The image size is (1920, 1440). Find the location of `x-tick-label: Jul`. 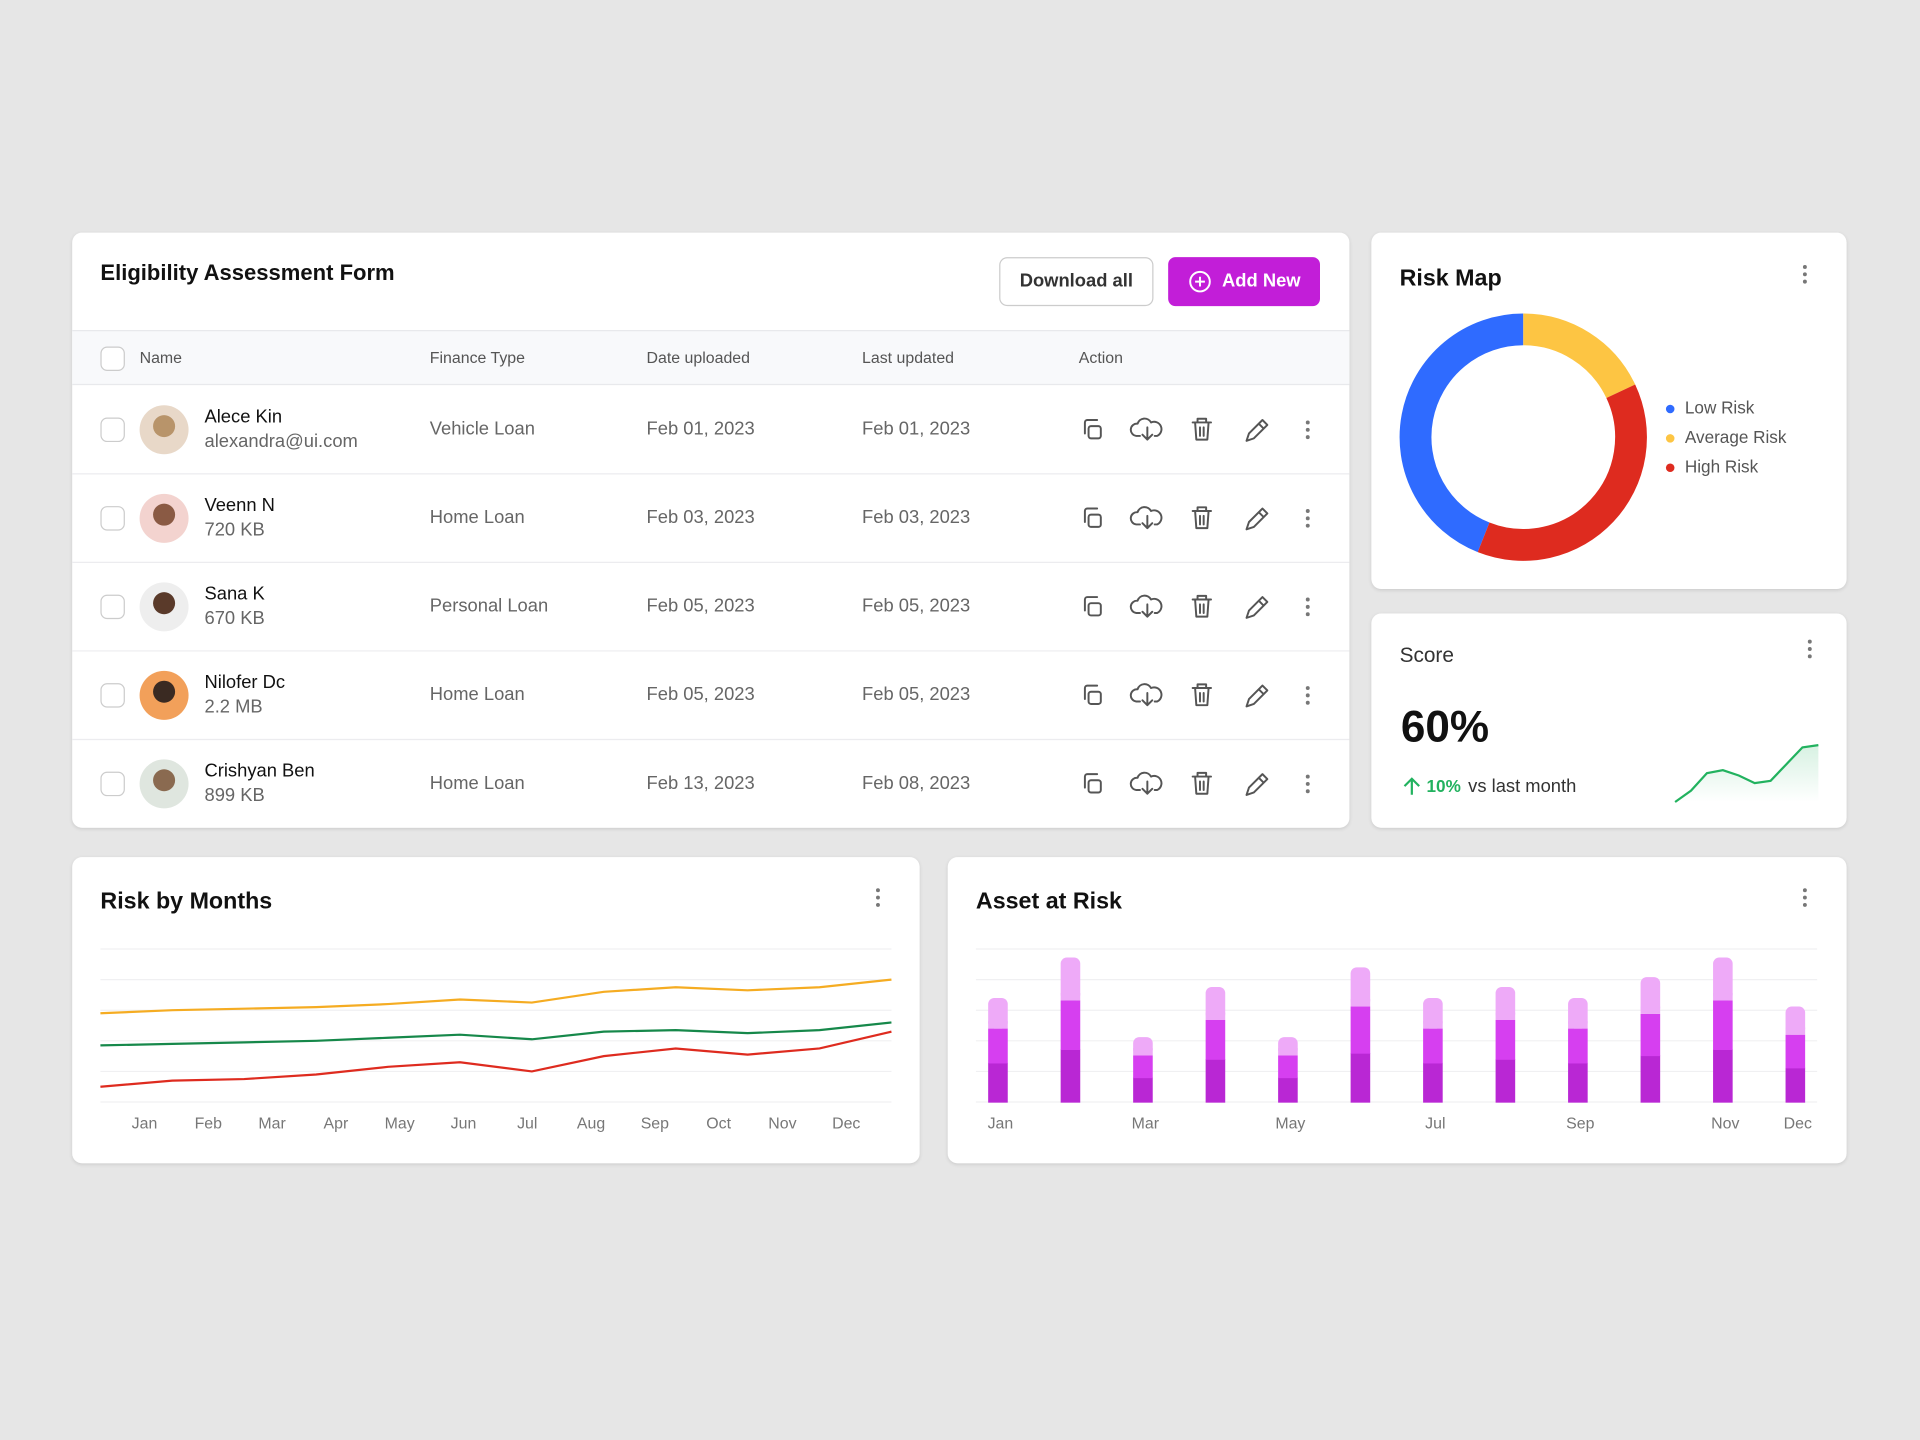

x-tick-label: Jul is located at coordinates (1435, 1123).